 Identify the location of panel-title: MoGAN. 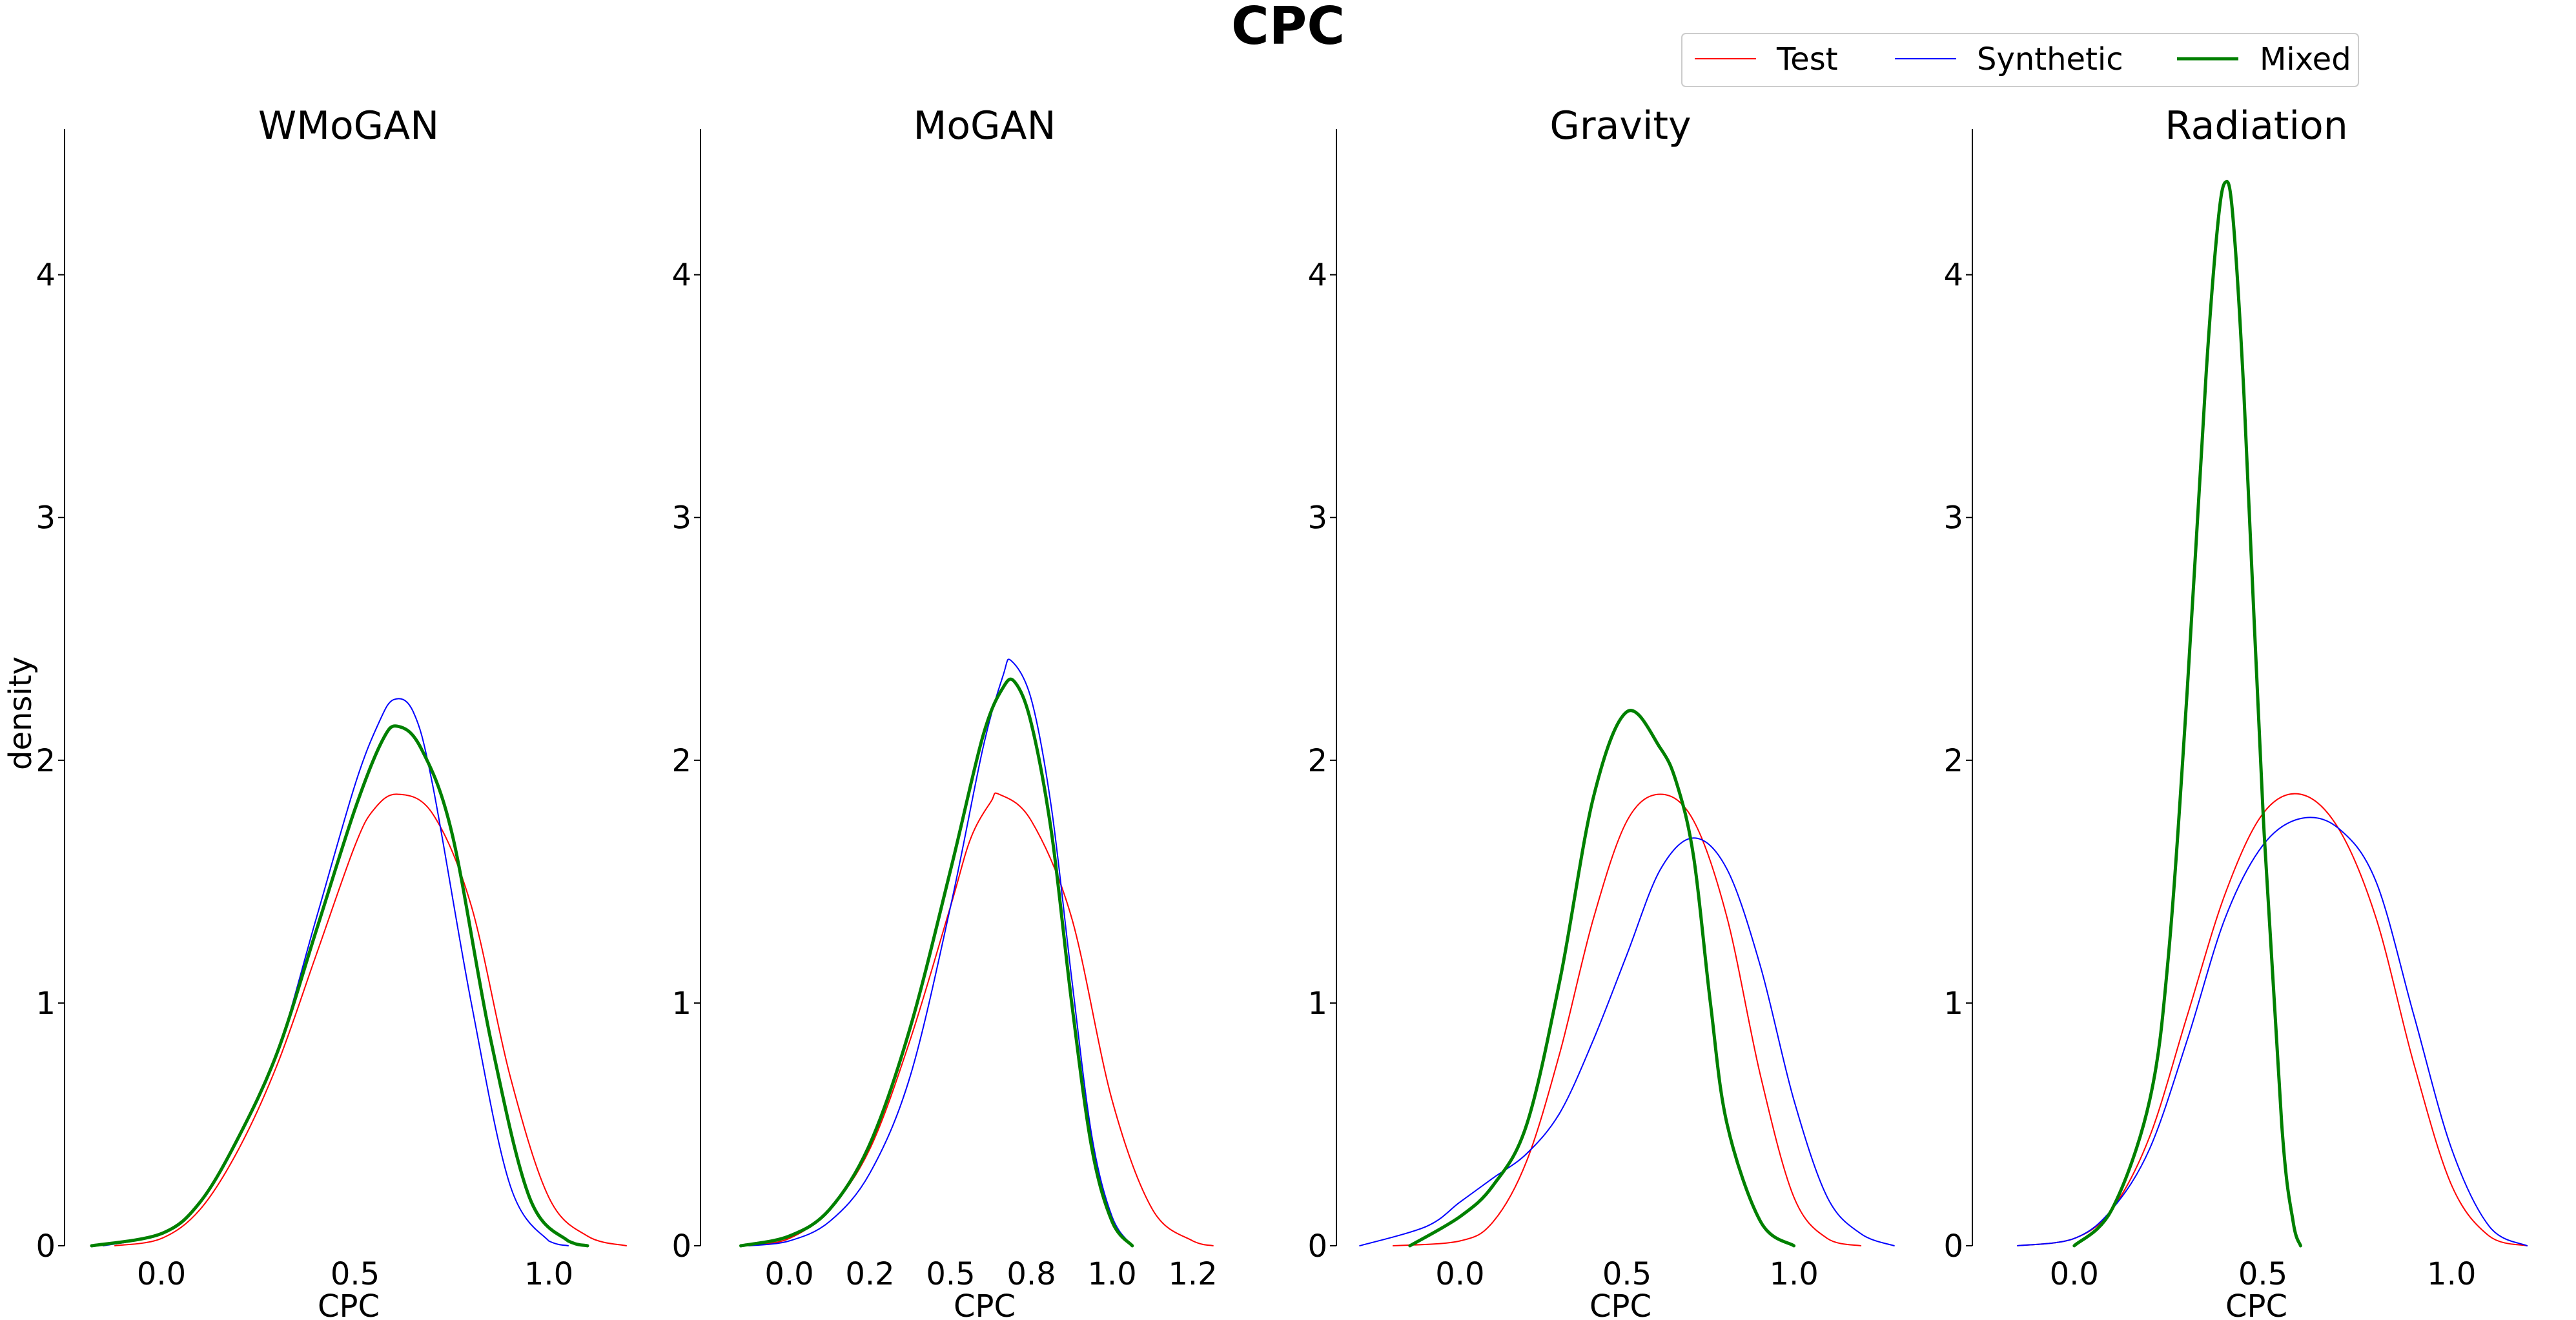
(985, 125).